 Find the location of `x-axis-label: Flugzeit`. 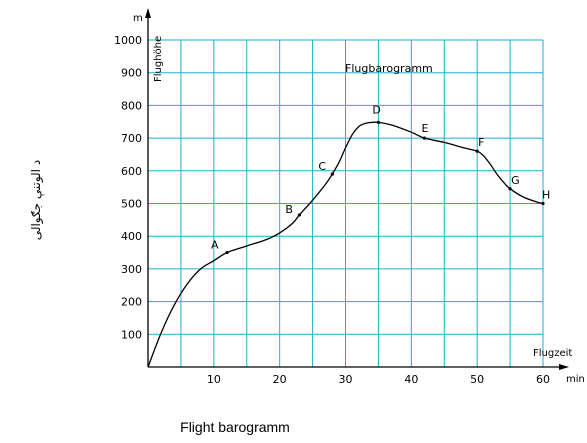

x-axis-label: Flugzeit is located at coordinates (552, 353).